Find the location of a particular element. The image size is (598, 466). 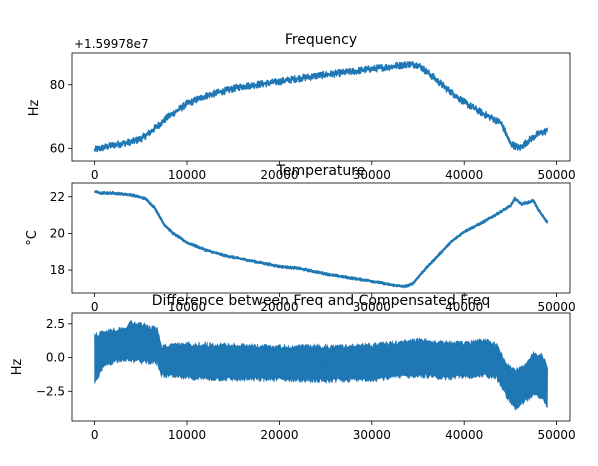

frequency-x-axis: 0 10000 20000 30000 40000 50000 is located at coordinates (333, 171).